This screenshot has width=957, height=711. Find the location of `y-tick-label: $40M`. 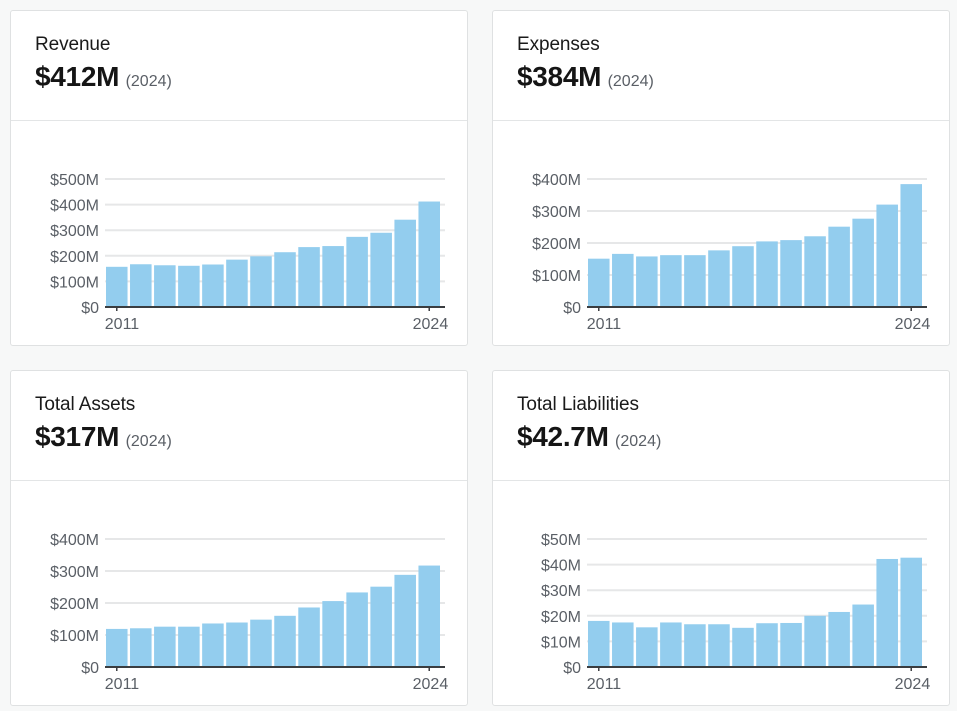

y-tick-label: $40M is located at coordinates (561, 566).